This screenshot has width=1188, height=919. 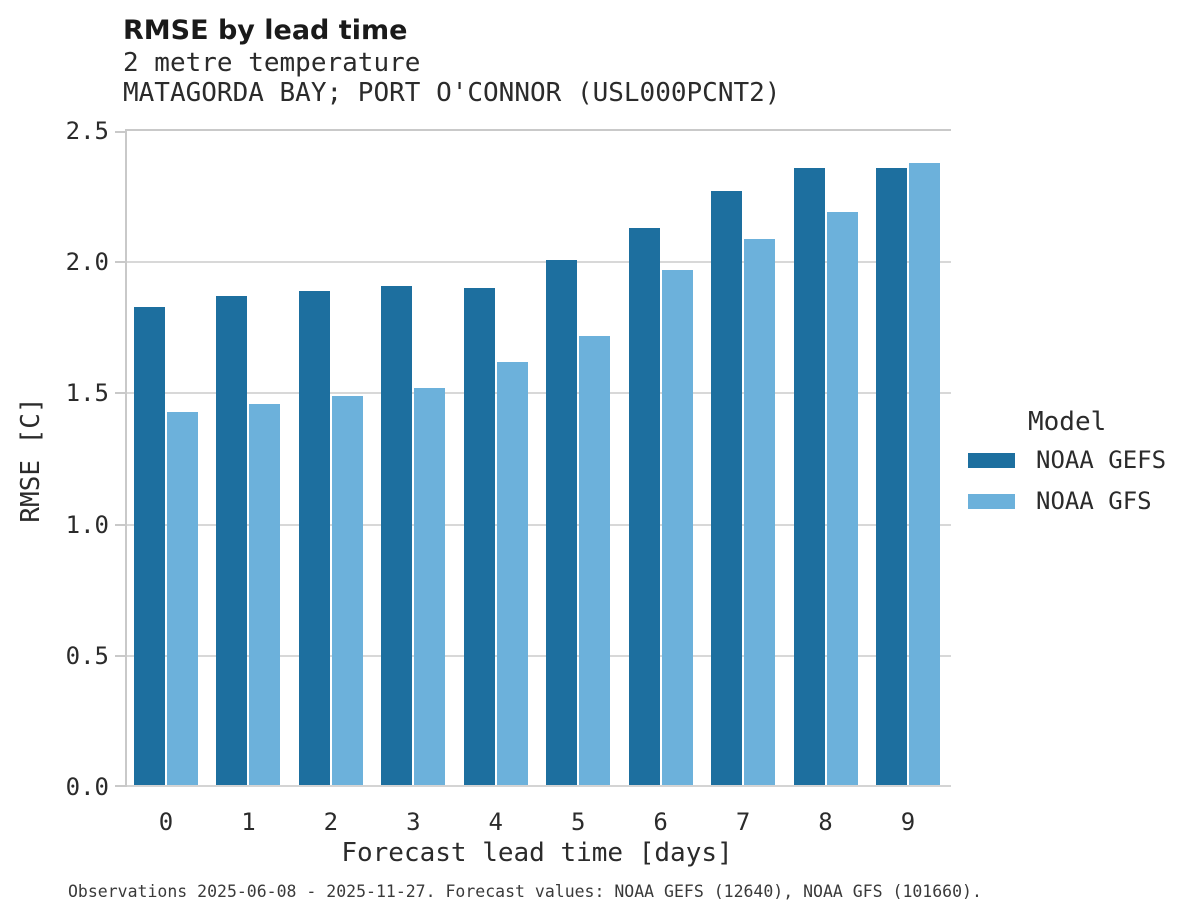 I want to click on bar-group-lead-5: 5, so click(x=578, y=547).